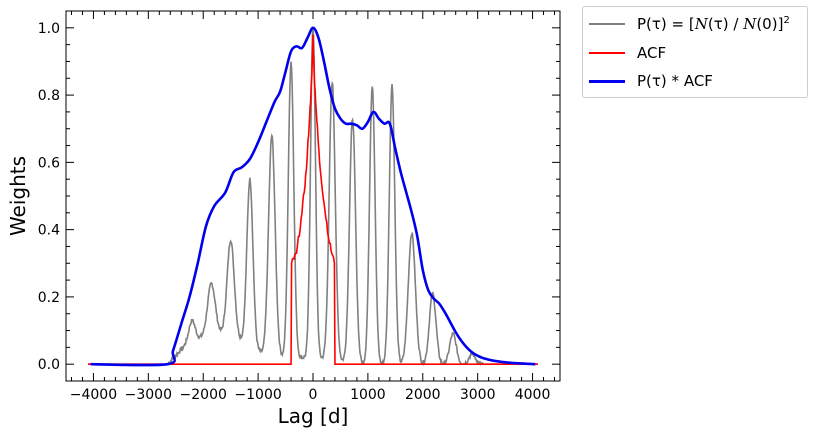 The width and height of the screenshot is (818, 436). What do you see at coordinates (478, 395) in the screenshot?
I see `x-tick-label: 3000` at bounding box center [478, 395].